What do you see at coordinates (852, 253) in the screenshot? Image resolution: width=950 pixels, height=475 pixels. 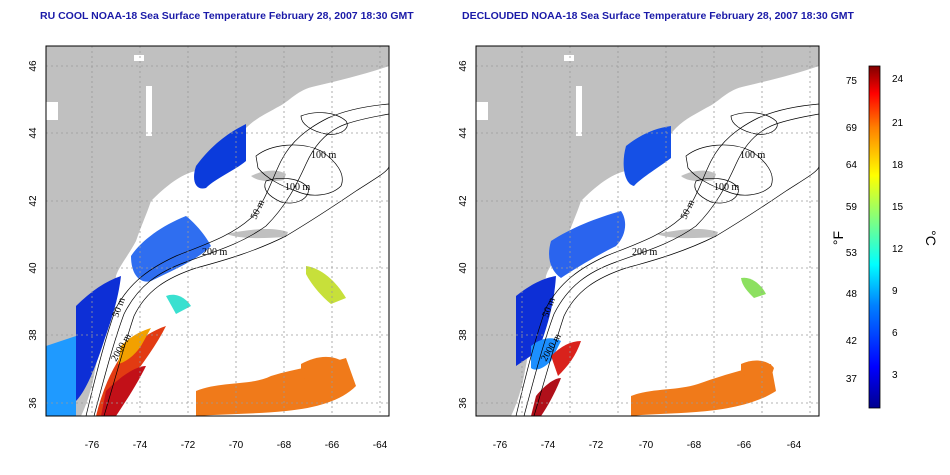 I see `f-tick-53: 53` at bounding box center [852, 253].